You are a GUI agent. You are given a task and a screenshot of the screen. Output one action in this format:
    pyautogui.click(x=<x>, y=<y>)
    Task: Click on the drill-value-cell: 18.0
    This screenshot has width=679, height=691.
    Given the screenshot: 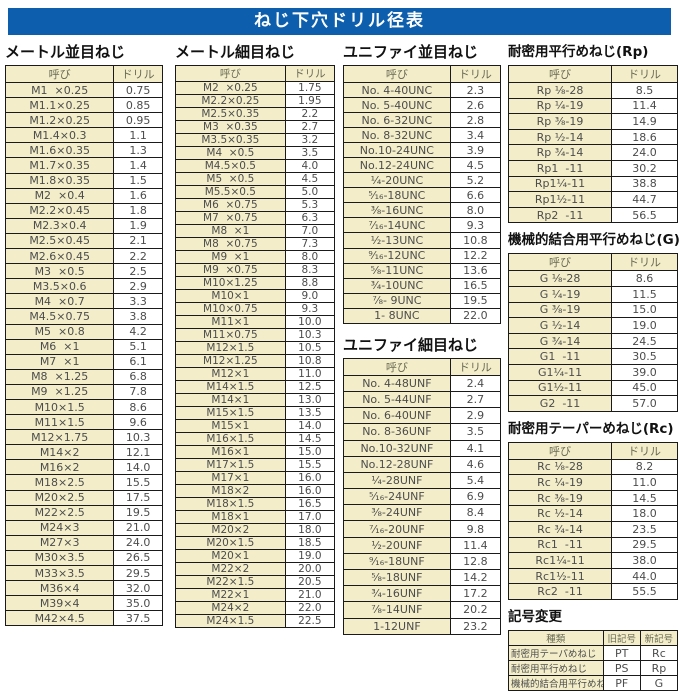 What is the action you would take?
    pyautogui.click(x=644, y=514)
    